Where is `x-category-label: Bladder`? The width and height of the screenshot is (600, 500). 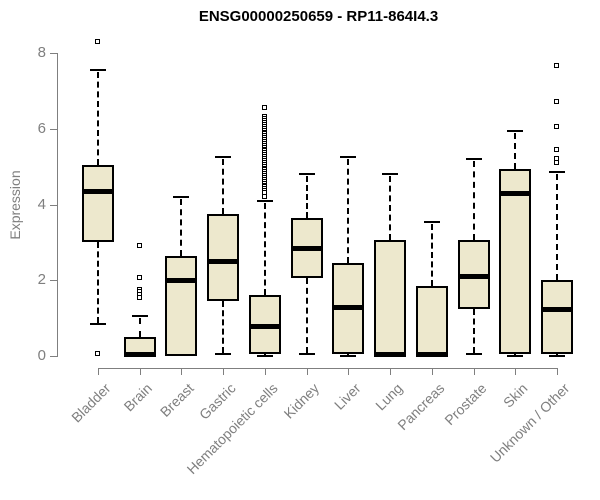 x-category-label: Bladder is located at coordinates (90, 403).